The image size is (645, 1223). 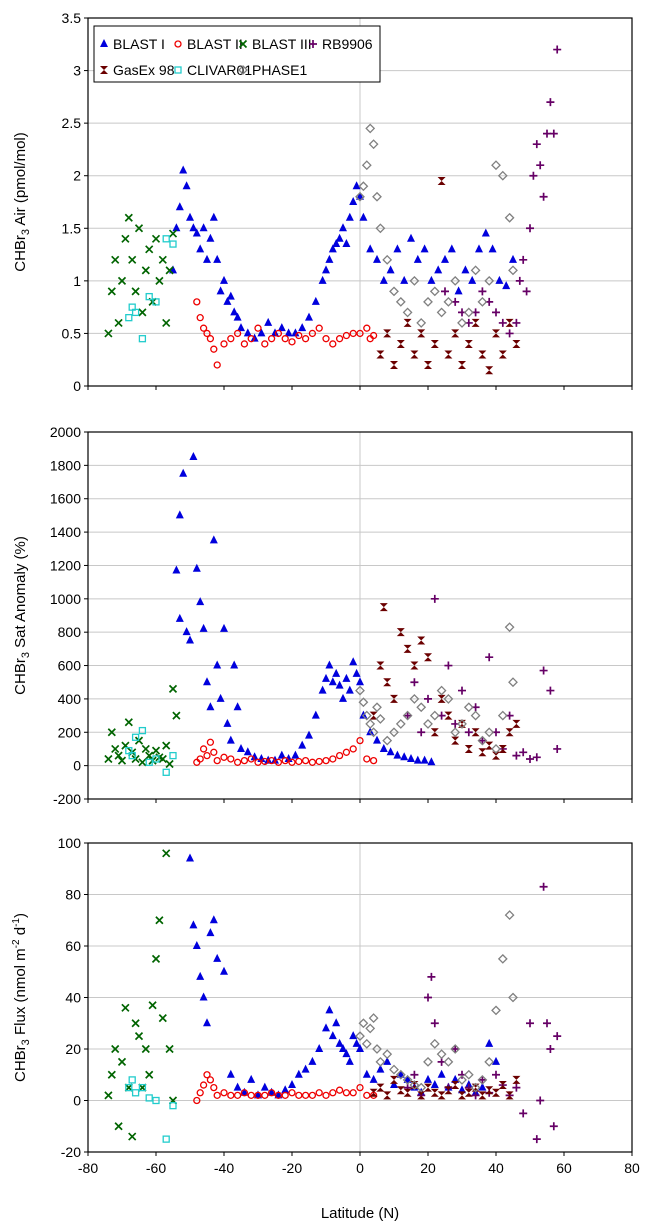 I want to click on panel-2-y-tick-label: 1200, so click(x=65, y=565).